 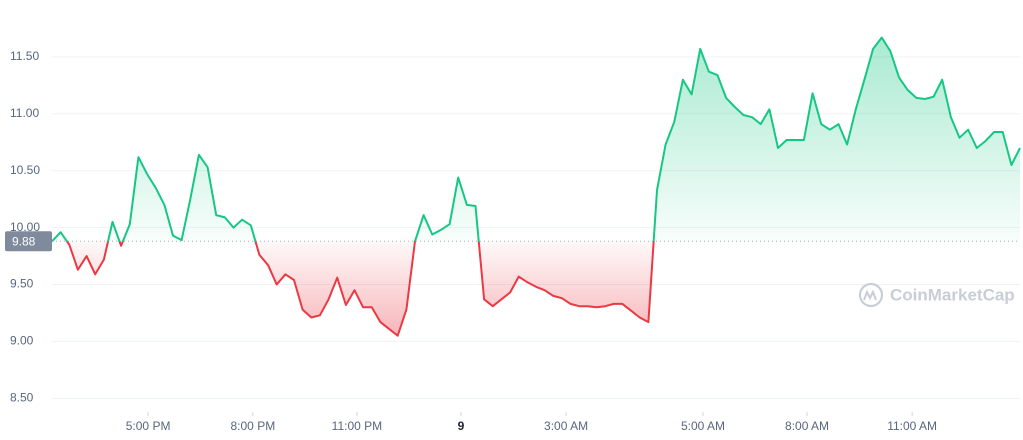 What do you see at coordinates (25, 227) in the screenshot?
I see `y-tick-label: 10.00` at bounding box center [25, 227].